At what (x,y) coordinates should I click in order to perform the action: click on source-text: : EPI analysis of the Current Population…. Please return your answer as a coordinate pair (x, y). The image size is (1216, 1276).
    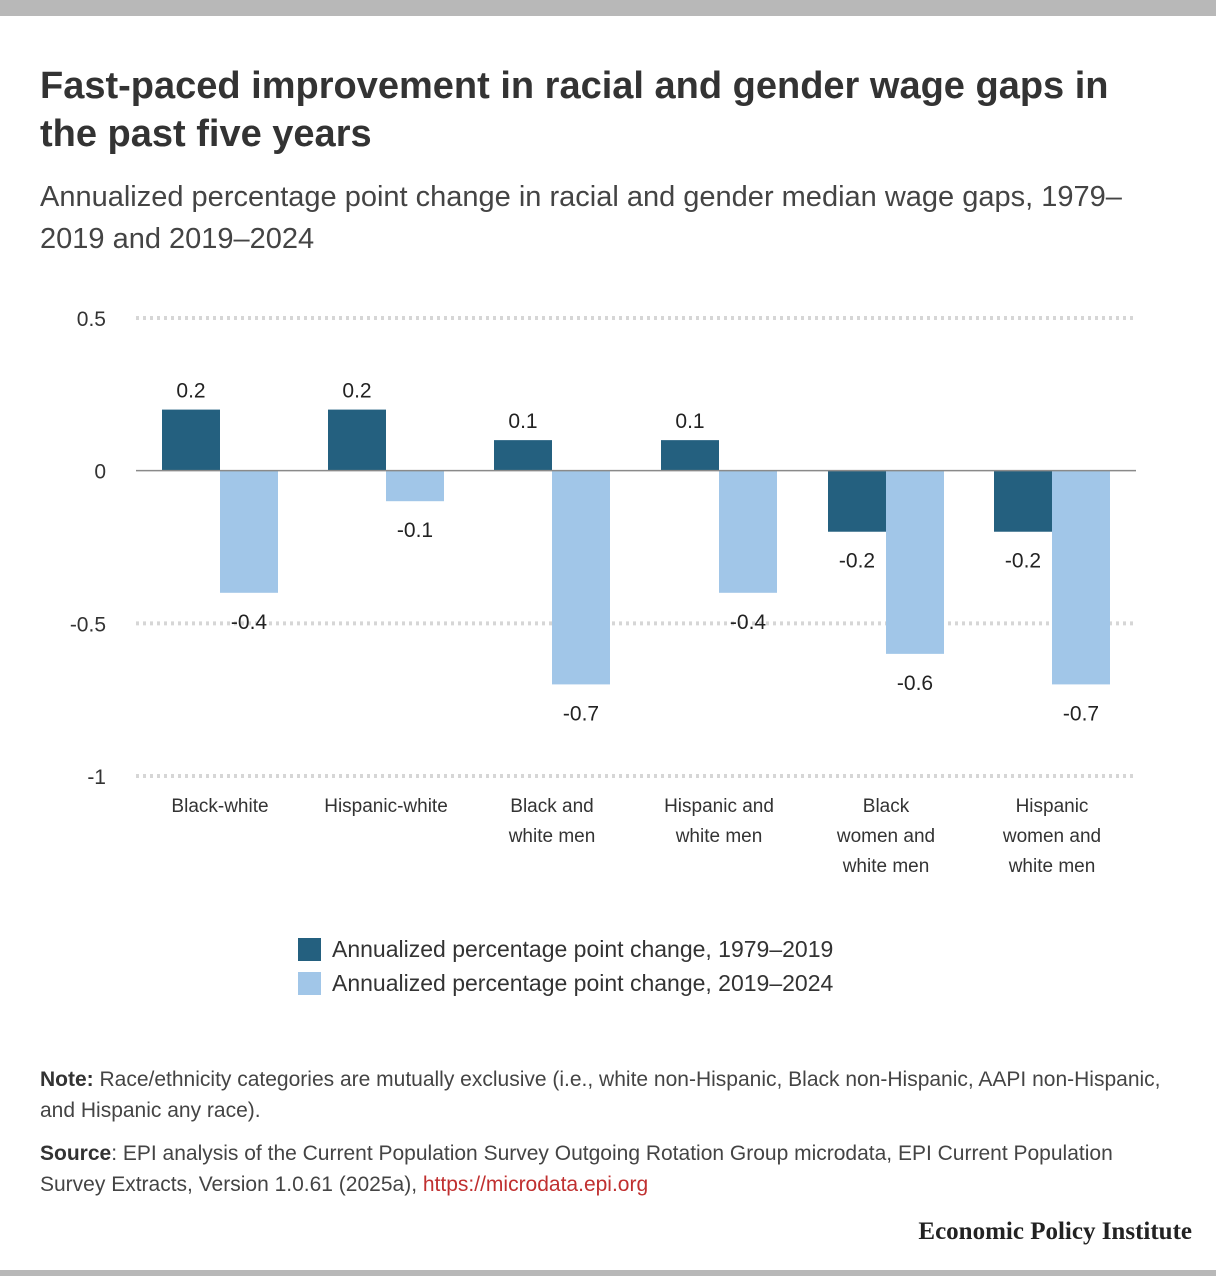
    Looking at the image, I should click on (576, 1169).